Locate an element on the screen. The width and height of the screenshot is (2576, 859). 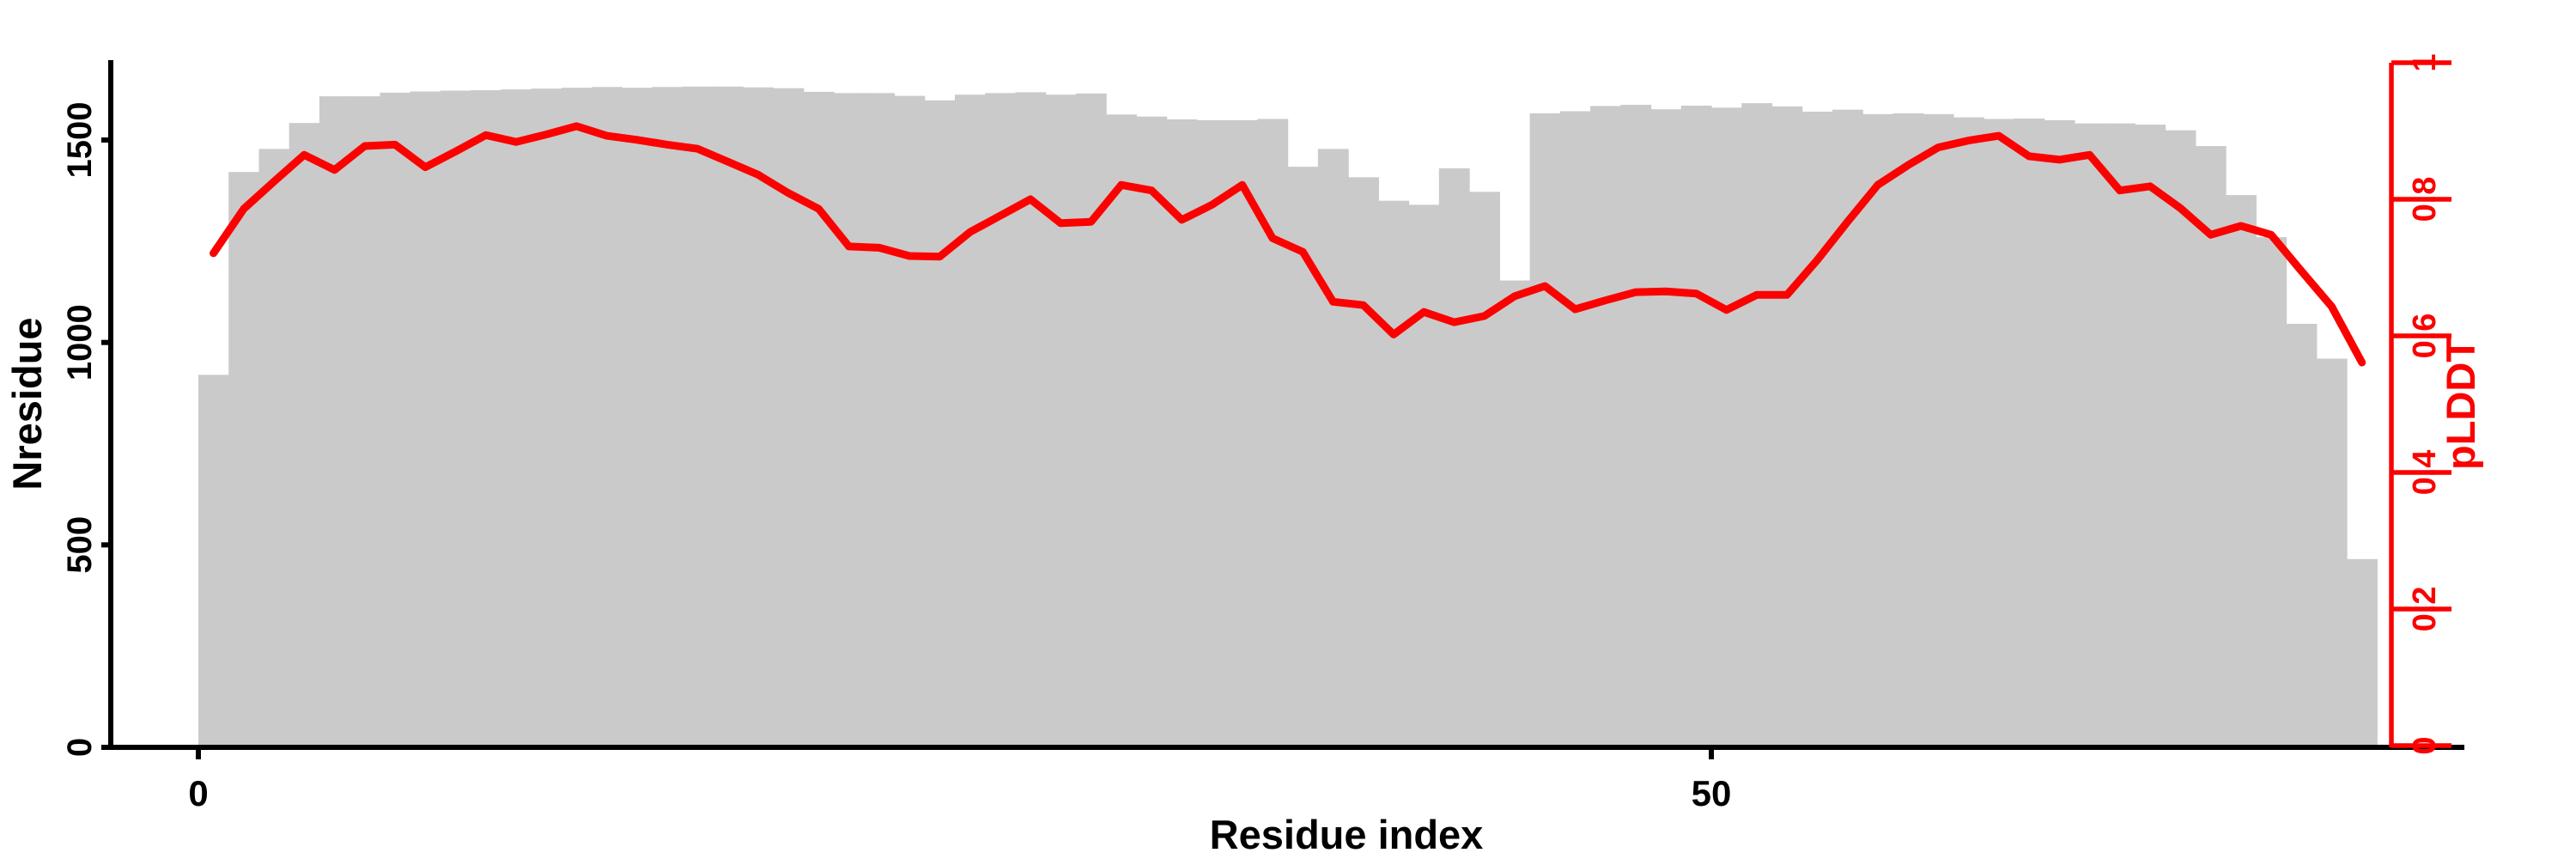
left-tick-label: 0 is located at coordinates (80, 748).